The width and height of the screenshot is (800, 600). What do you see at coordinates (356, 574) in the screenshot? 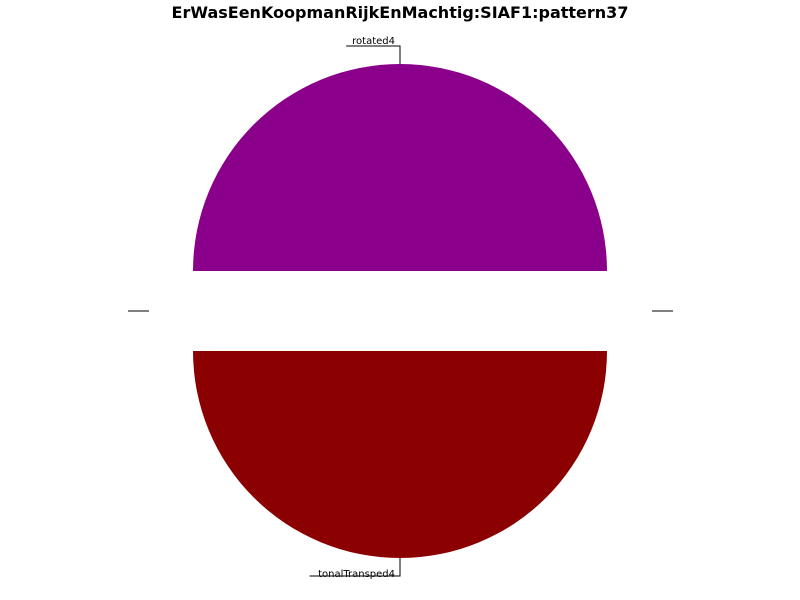
I see `slice-label-tonalTransped4: tonalTransped4` at bounding box center [356, 574].